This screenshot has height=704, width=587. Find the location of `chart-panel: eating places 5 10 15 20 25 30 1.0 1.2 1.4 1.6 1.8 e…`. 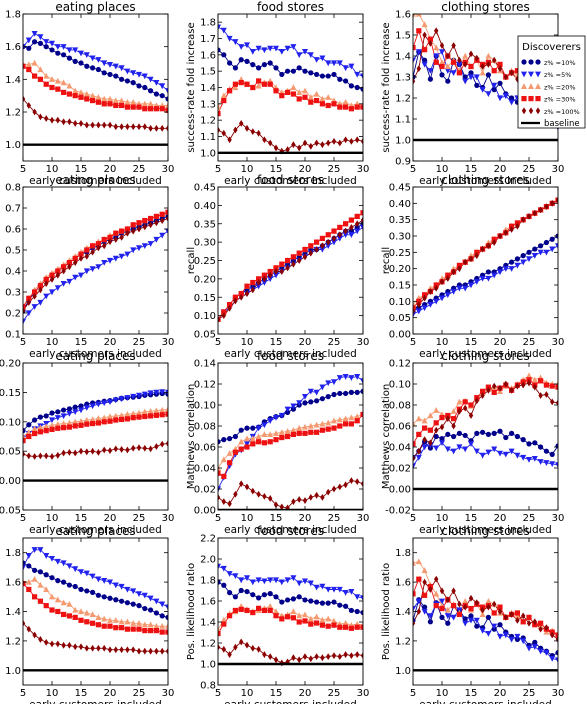

chart-panel: eating places 5 10 15 20 25 30 1.0 1.2 1.4 1.6 1.8 e… is located at coordinates (87, 93).